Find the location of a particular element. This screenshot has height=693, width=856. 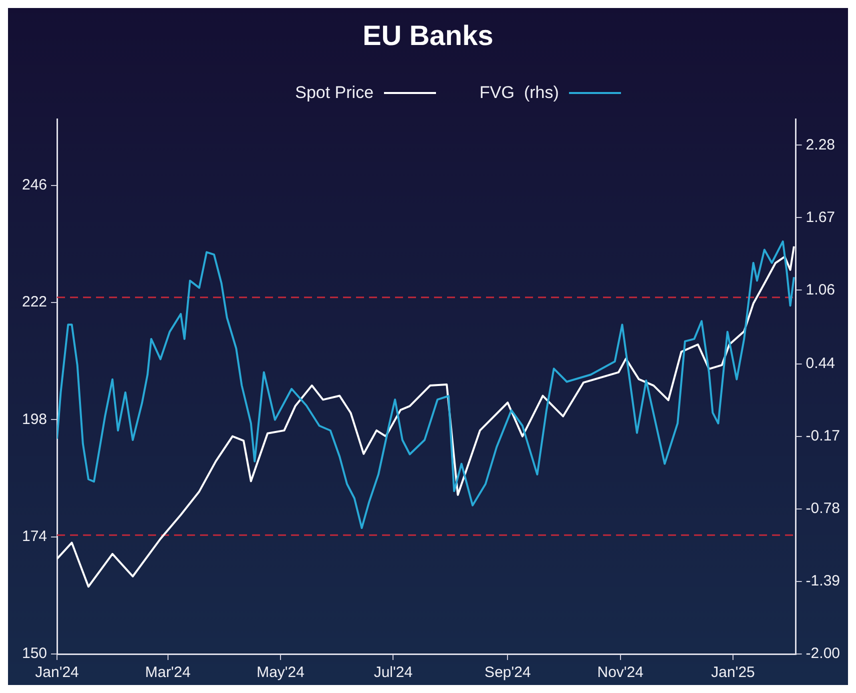

y-tick-label: 246 is located at coordinates (35, 185).